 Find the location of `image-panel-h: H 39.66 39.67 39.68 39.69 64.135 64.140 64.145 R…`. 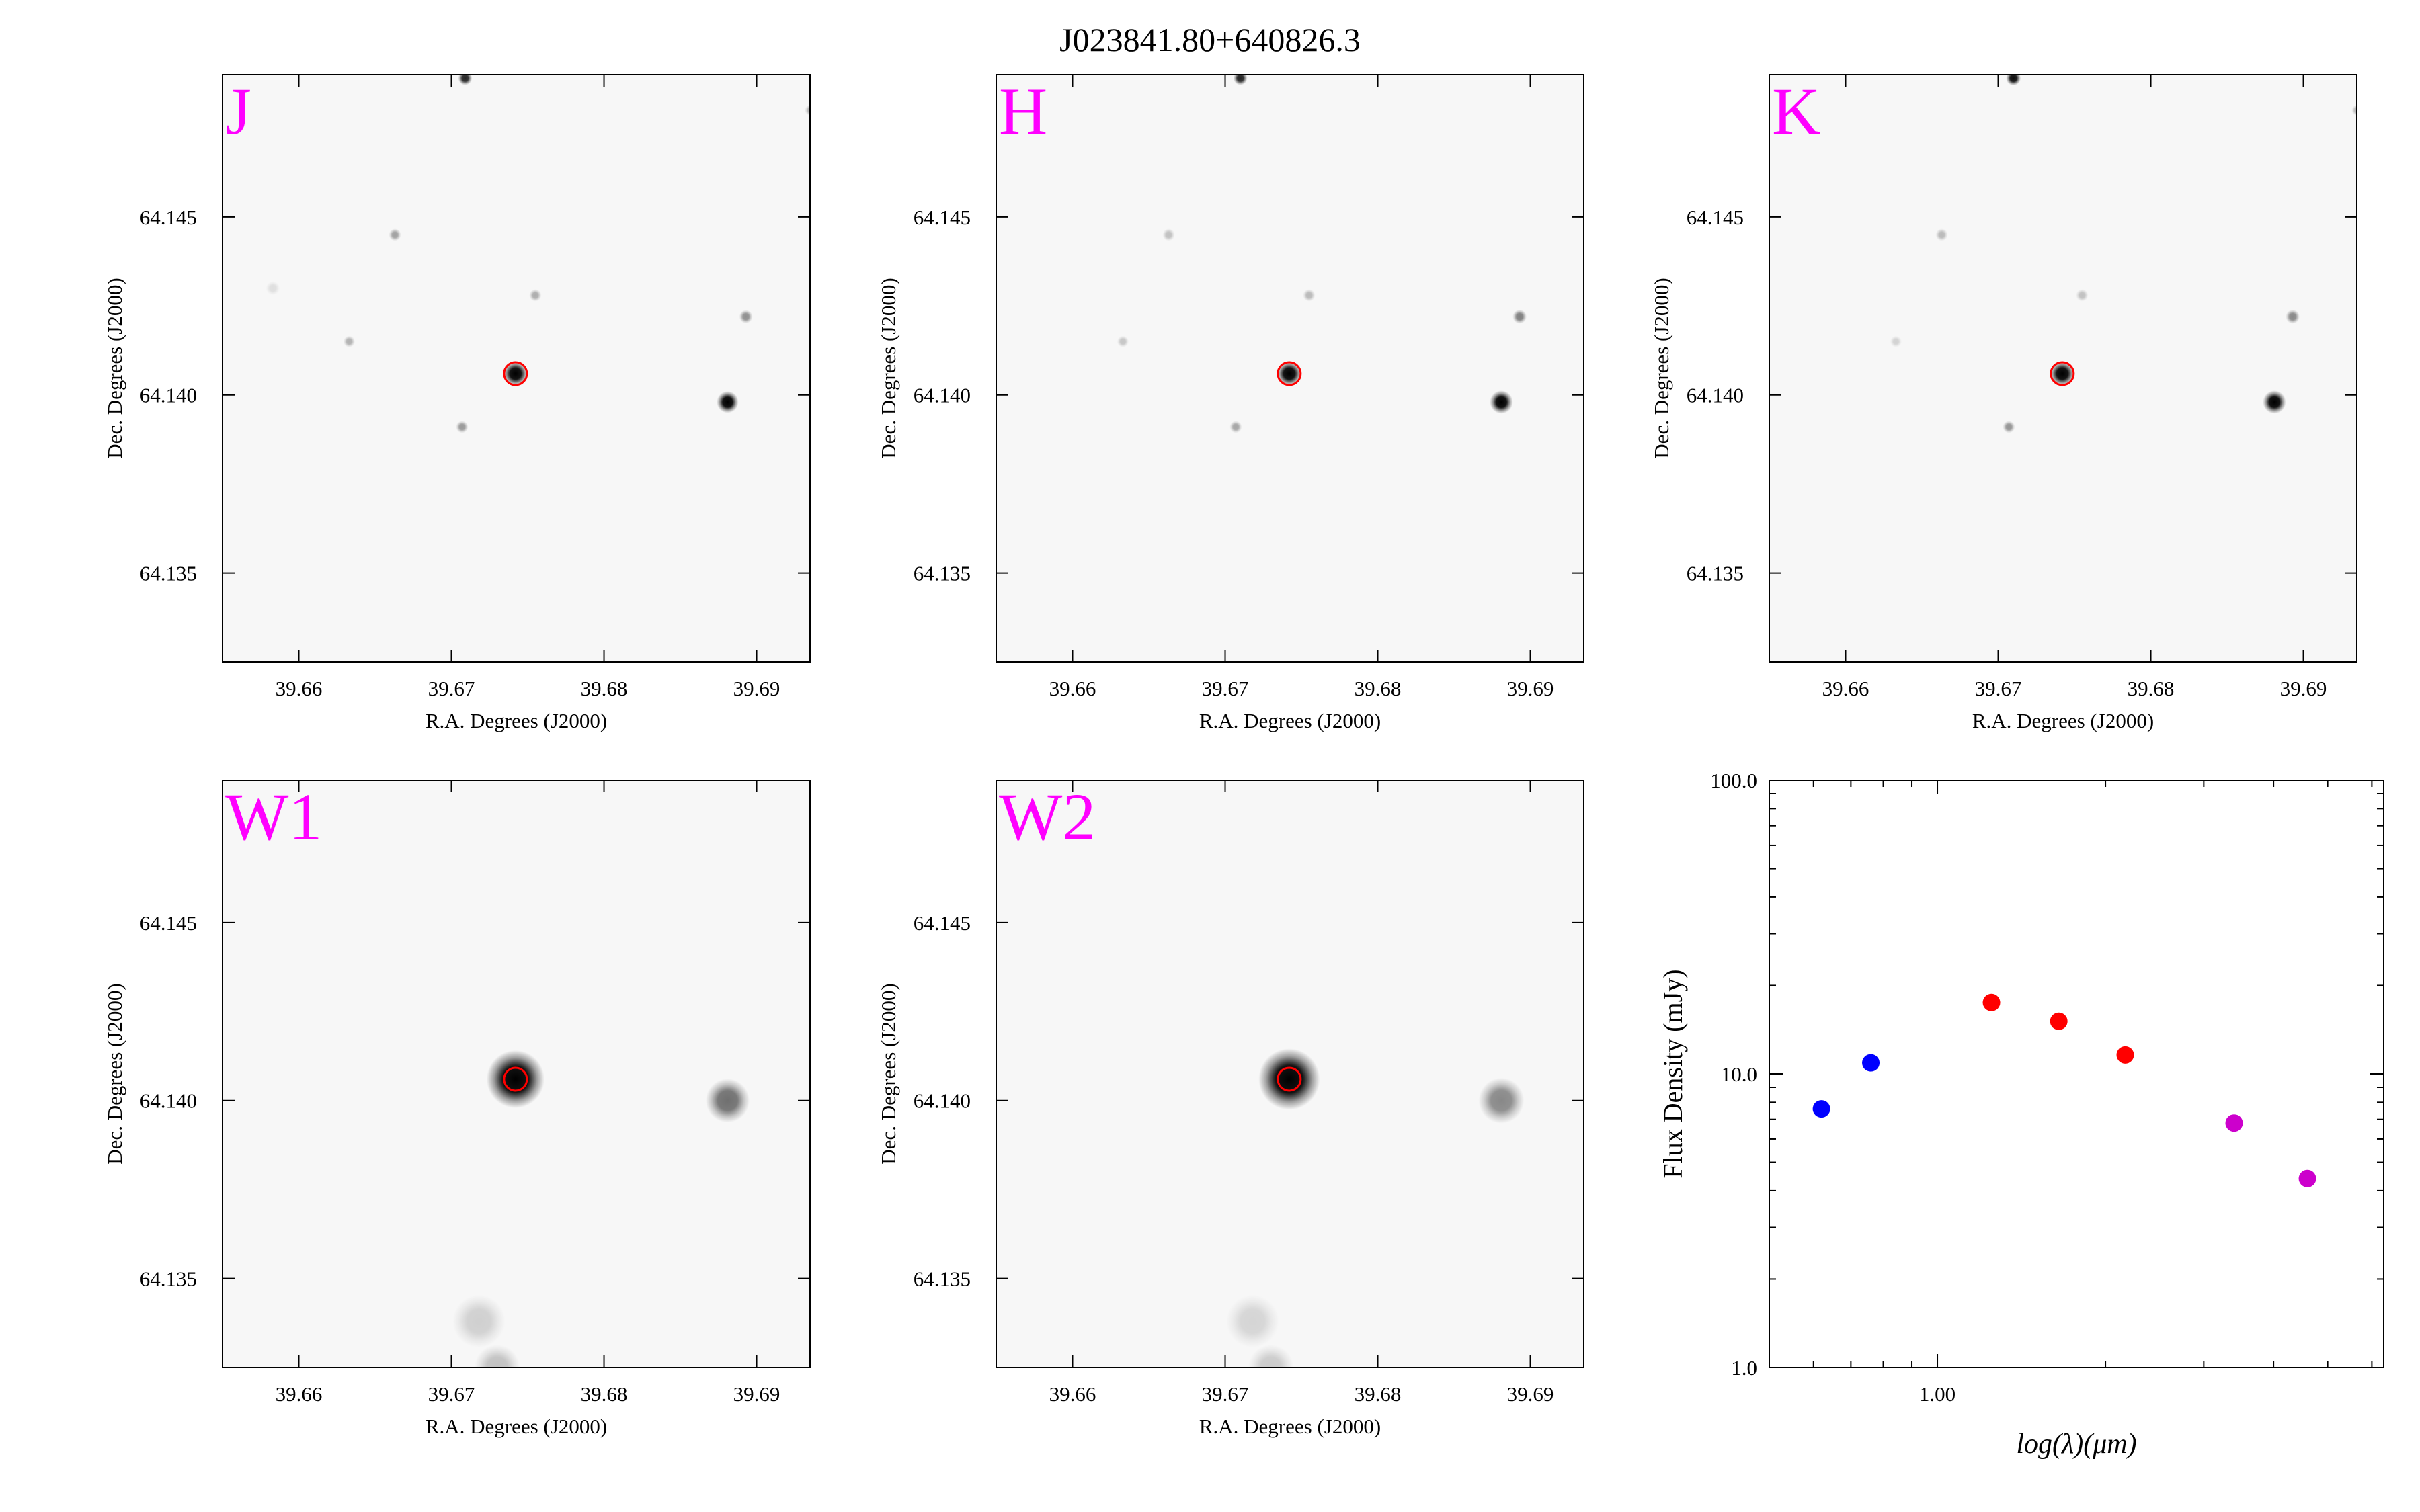

image-panel-h: H 39.66 39.67 39.68 39.69 64.135 64.140 64.145 R… is located at coordinates (1230, 403).